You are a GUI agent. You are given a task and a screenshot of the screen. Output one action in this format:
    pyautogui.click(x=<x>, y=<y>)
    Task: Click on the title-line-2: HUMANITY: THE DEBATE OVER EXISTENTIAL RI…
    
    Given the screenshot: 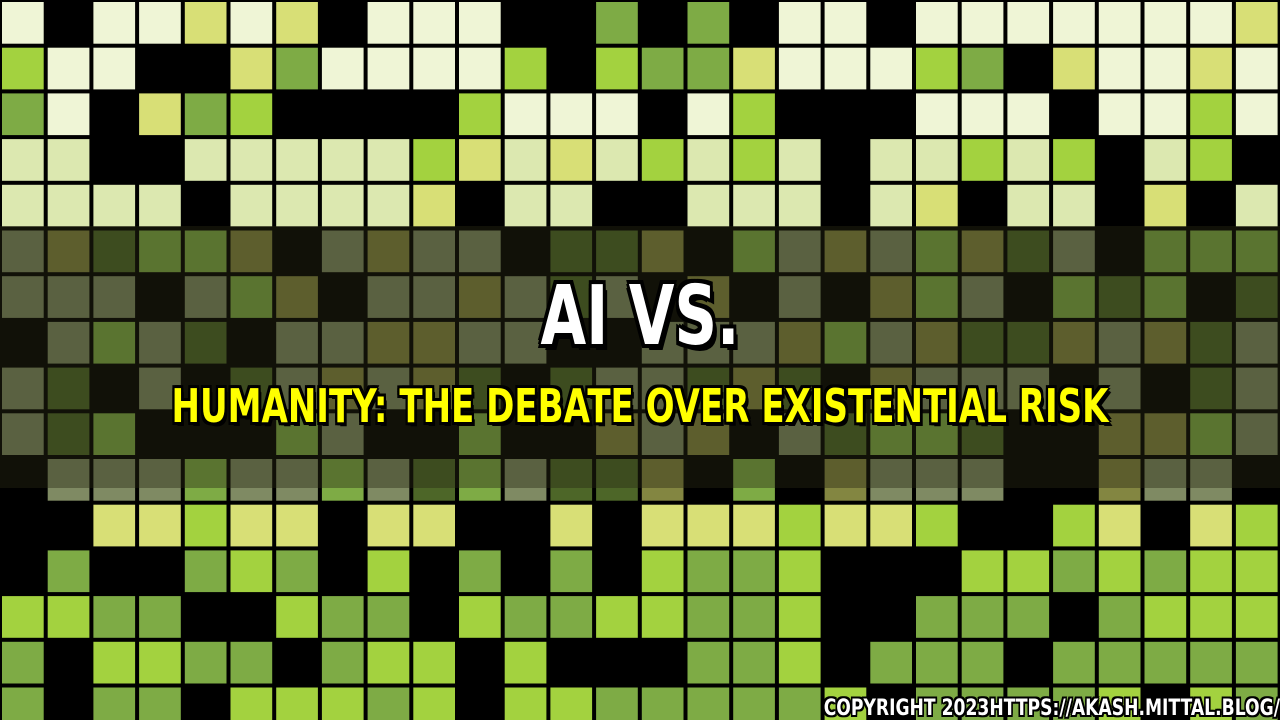 What is the action you would take?
    pyautogui.click(x=640, y=406)
    